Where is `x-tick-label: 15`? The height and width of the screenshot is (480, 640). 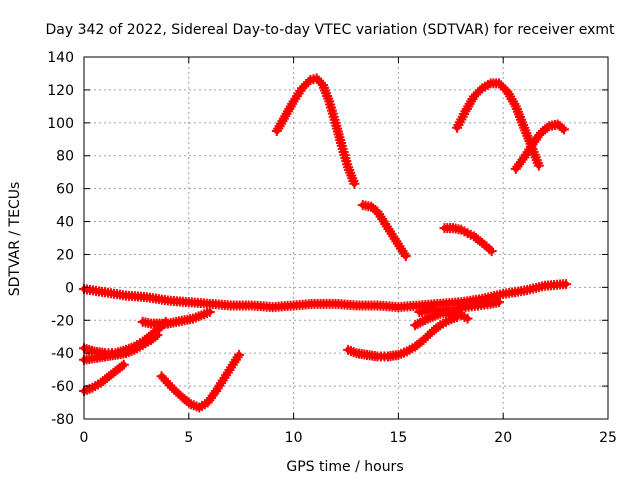 x-tick-label: 15 is located at coordinates (398, 438).